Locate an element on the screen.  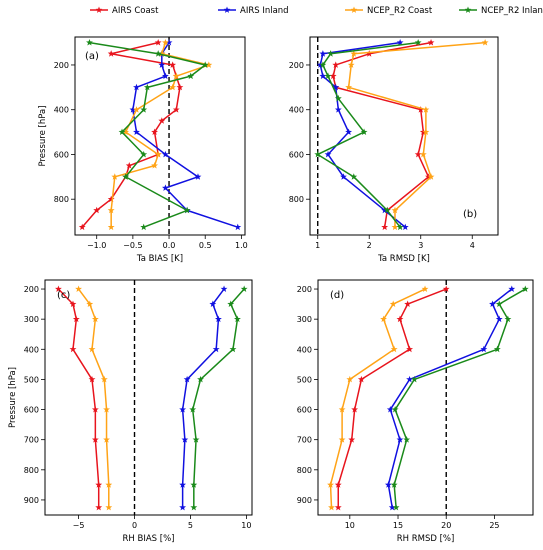
legend-marker is located at coordinates (99, 9).